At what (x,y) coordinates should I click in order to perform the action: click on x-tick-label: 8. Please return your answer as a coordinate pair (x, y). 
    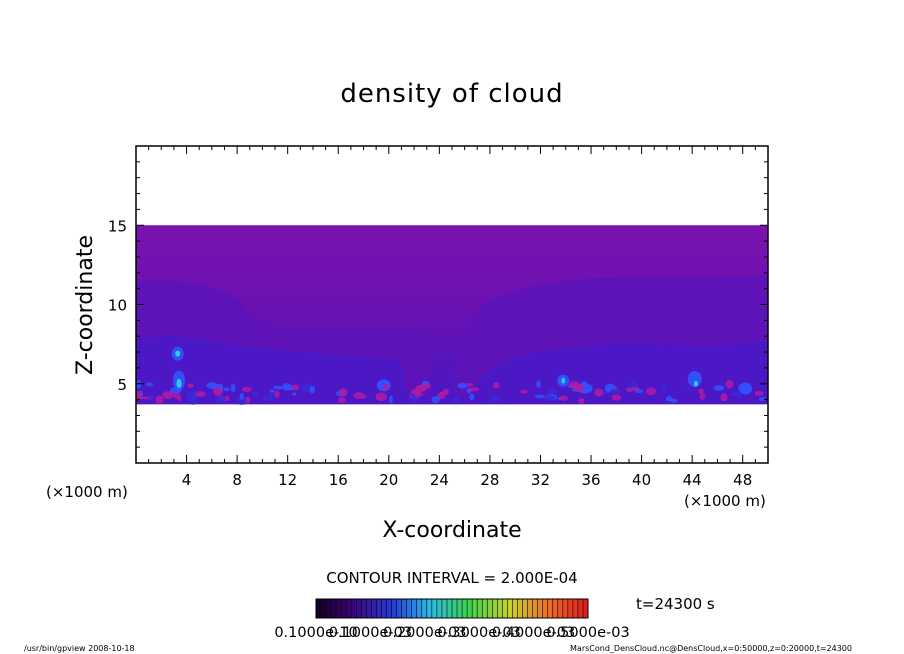
    Looking at the image, I should click on (237, 480).